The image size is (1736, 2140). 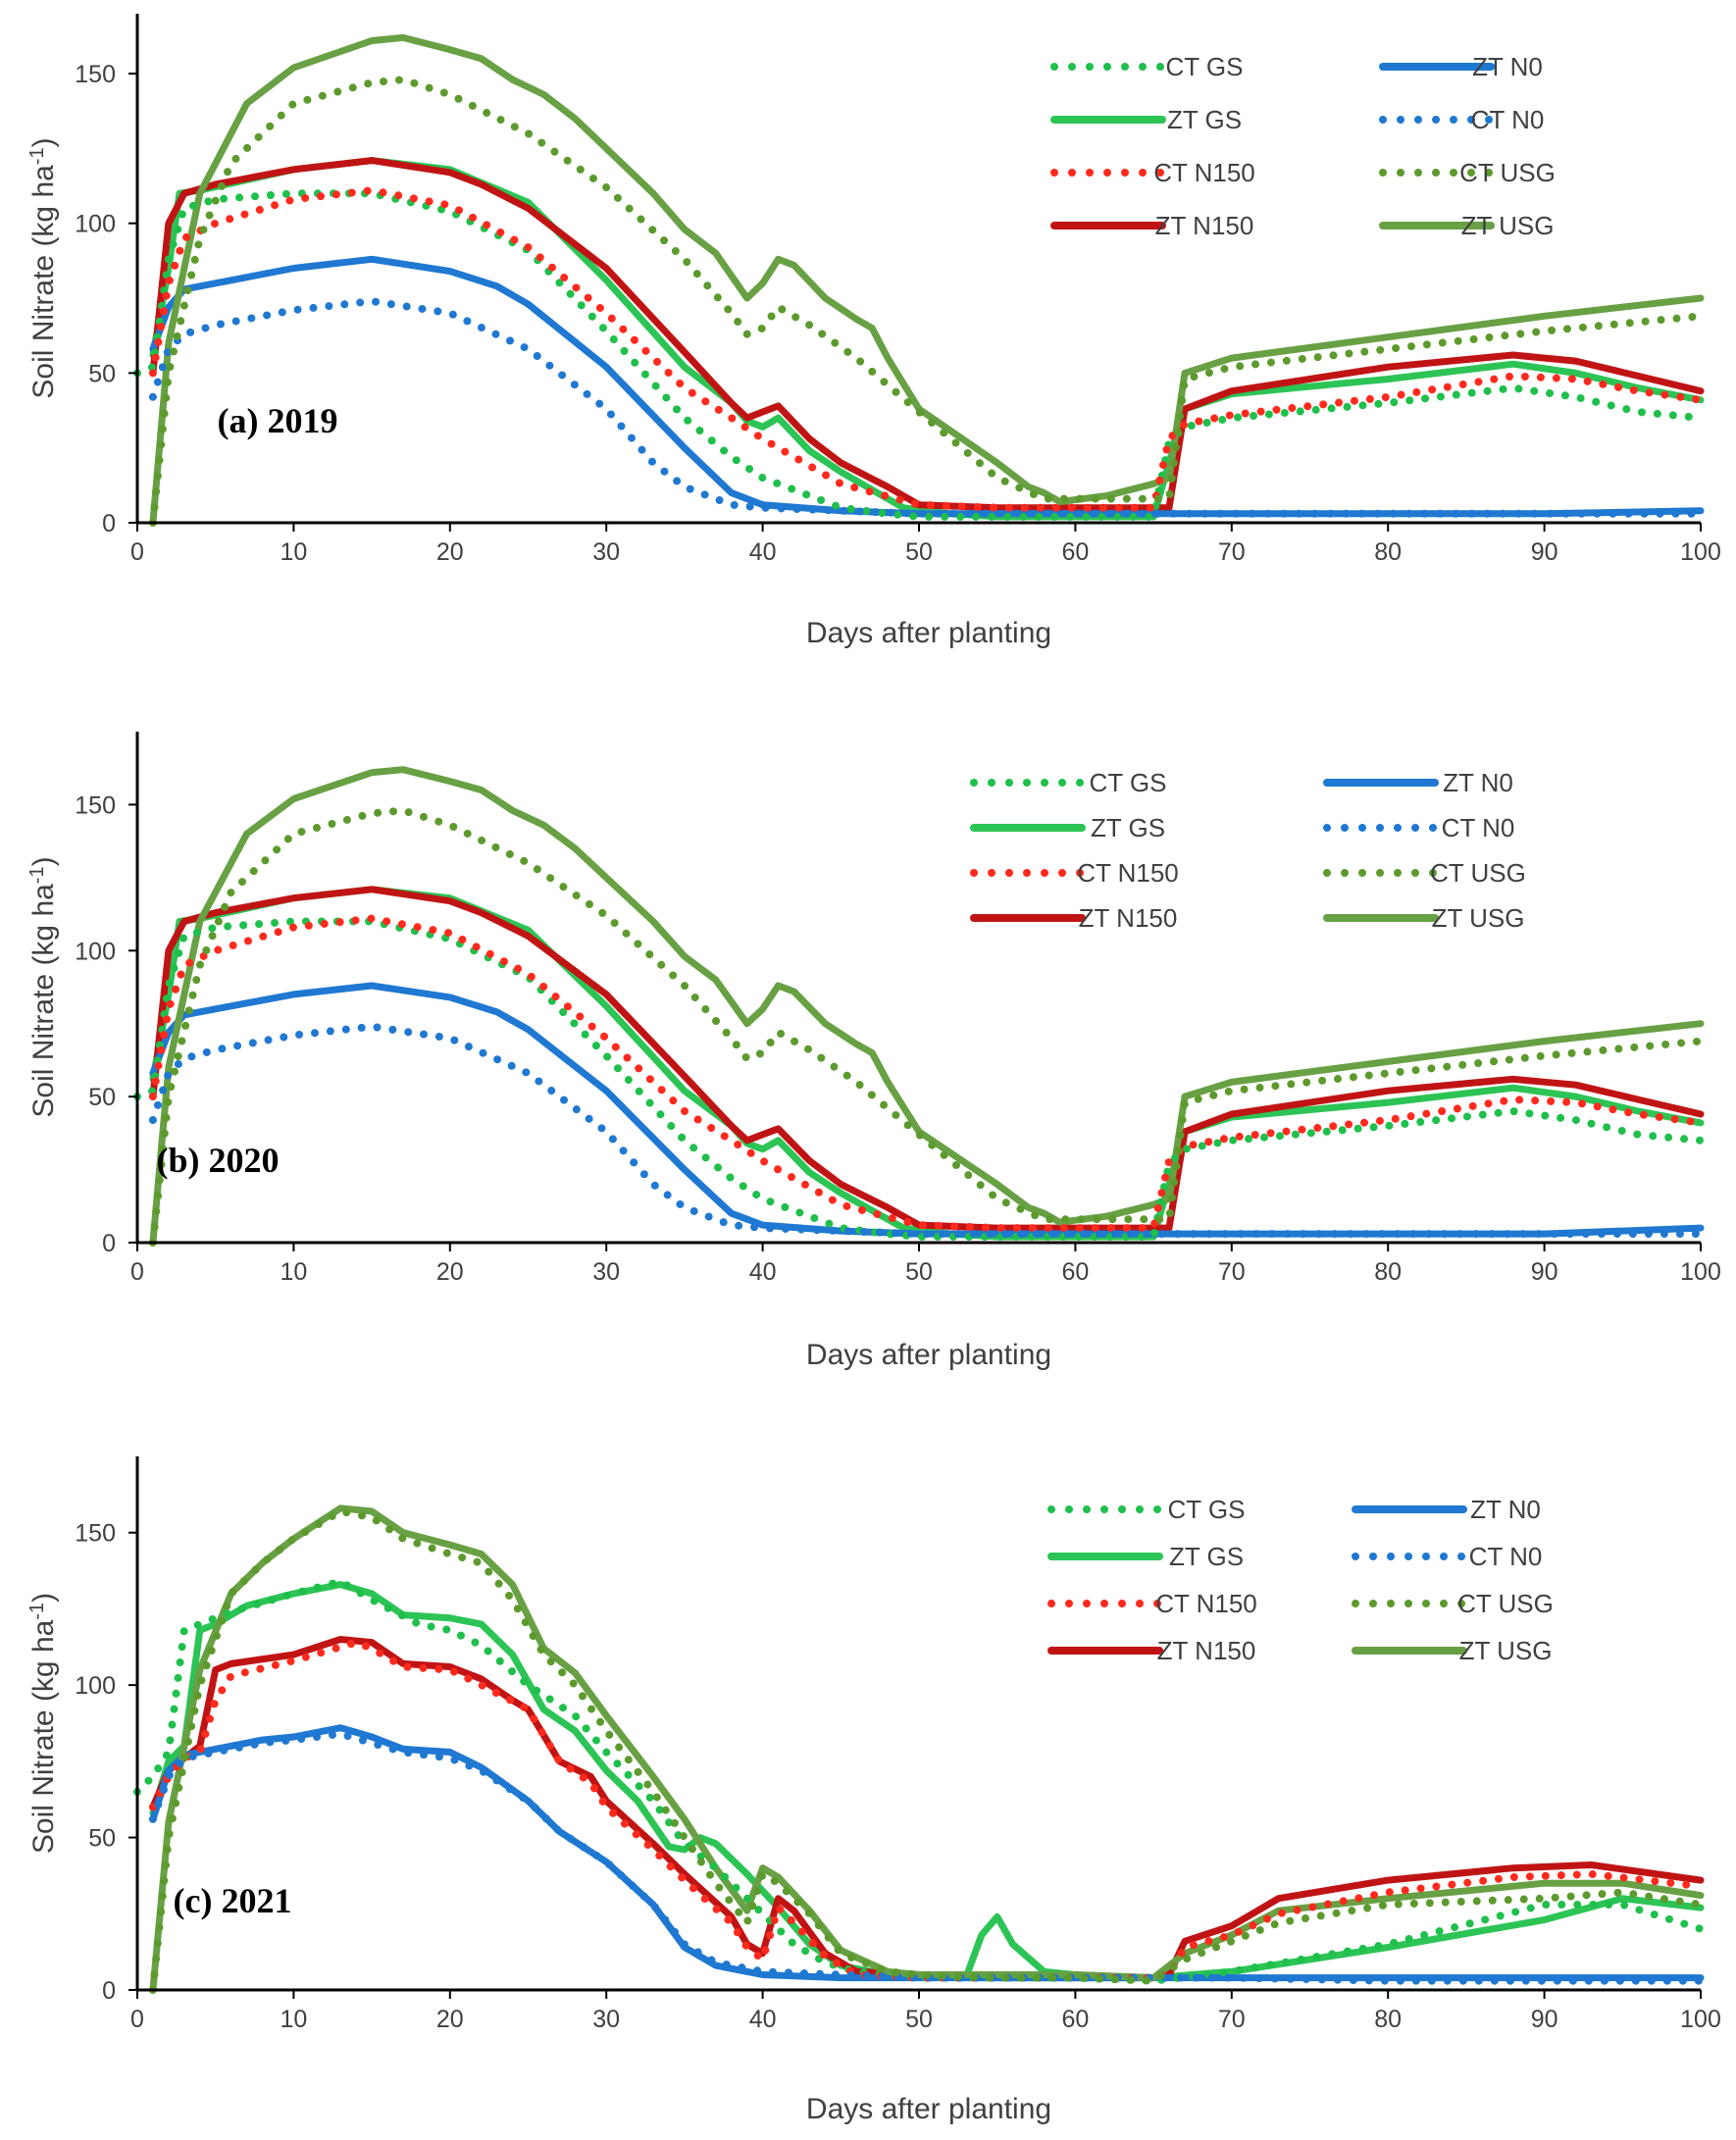 What do you see at coordinates (233, 1900) in the screenshot?
I see `panel-label: (c) 2021` at bounding box center [233, 1900].